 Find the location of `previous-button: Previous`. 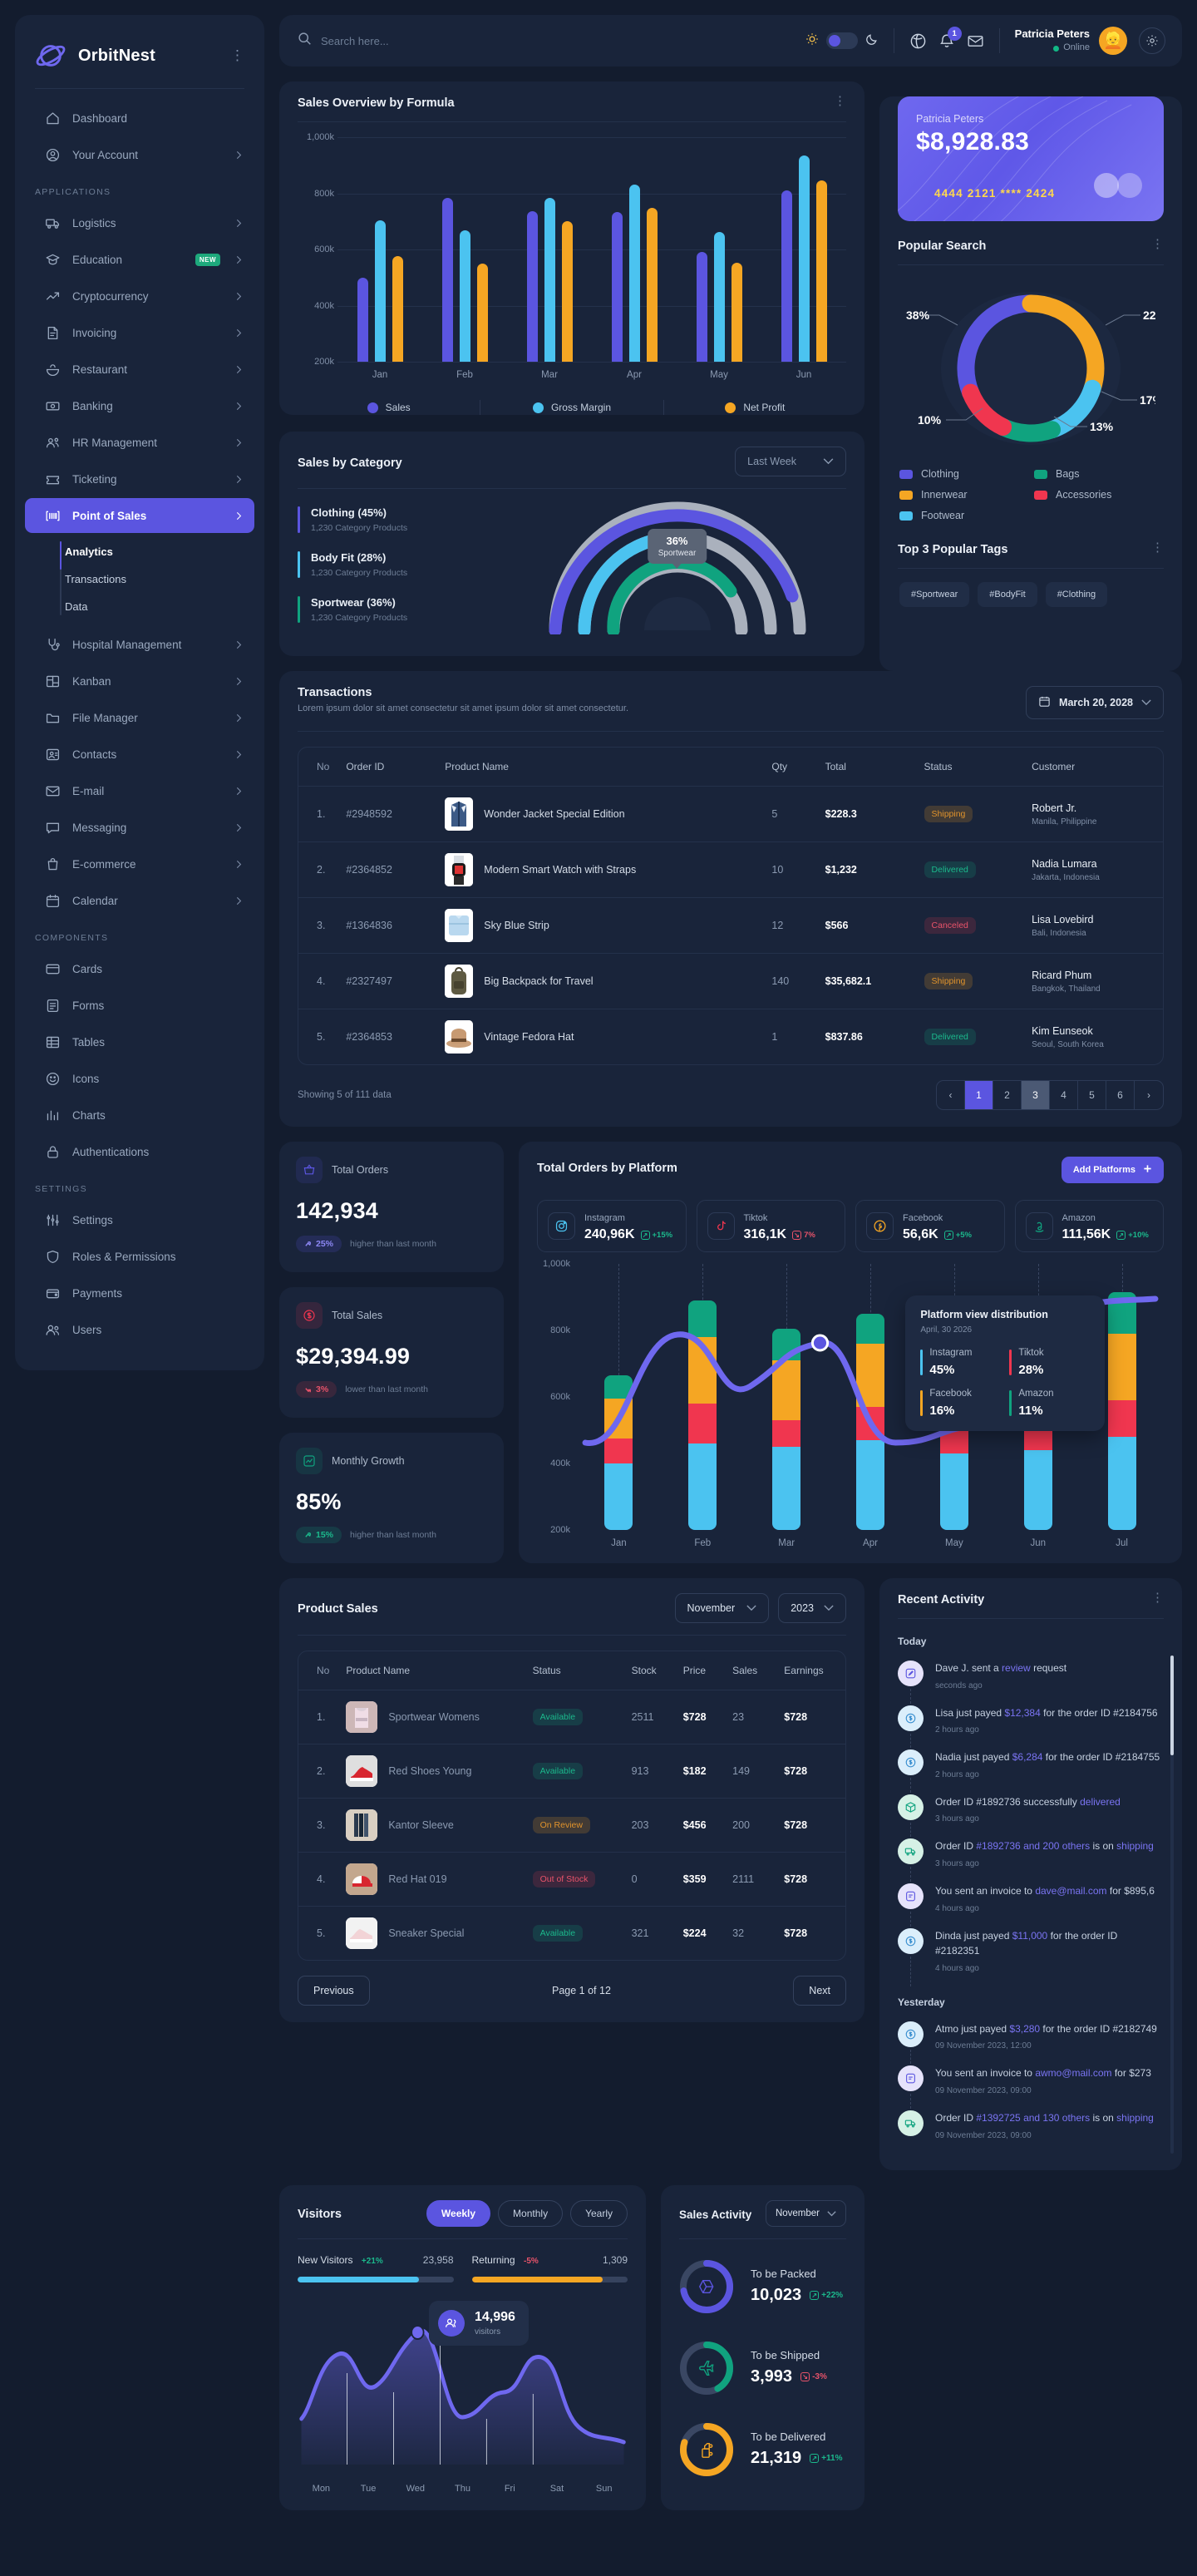

previous-button: Previous is located at coordinates (334, 1991).